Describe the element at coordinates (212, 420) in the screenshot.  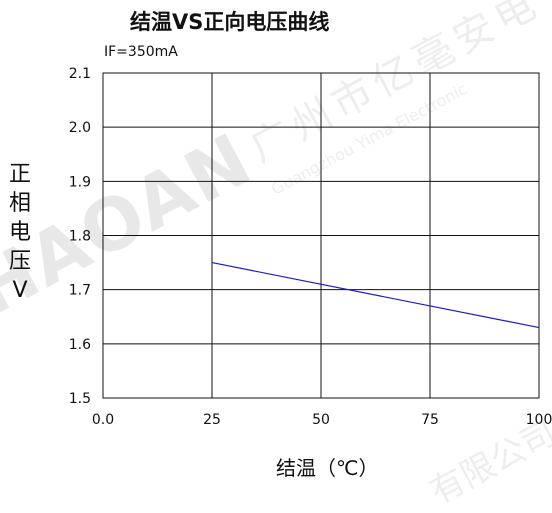
I see `x-tick-label: 25` at that location.